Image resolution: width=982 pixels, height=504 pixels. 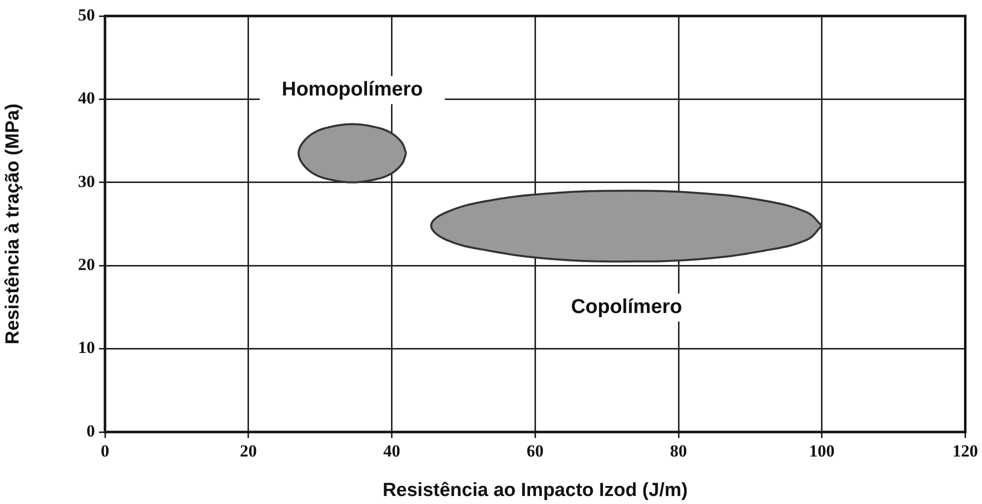 I want to click on y-tick-label: 10, so click(x=86, y=348).